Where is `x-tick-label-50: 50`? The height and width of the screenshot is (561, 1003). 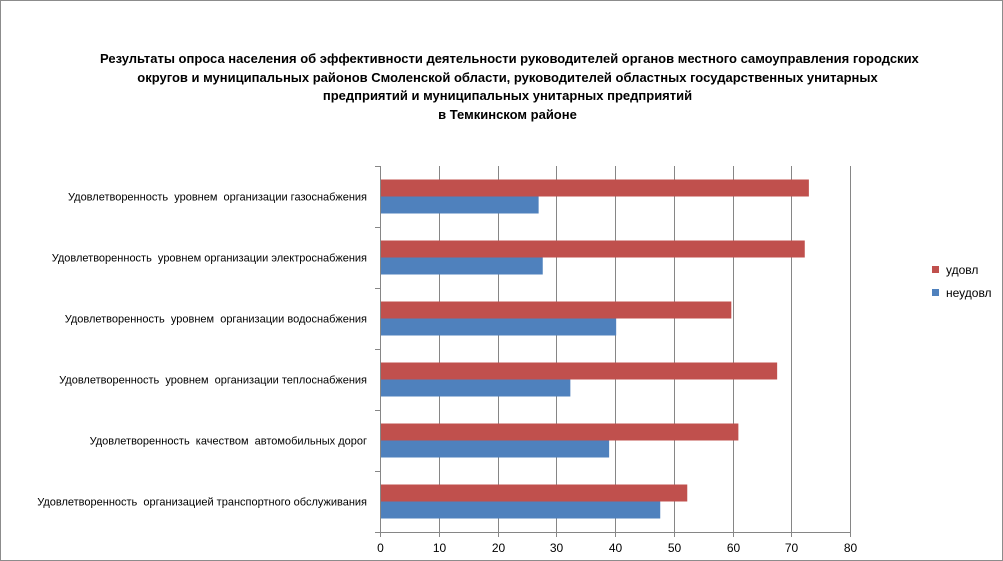
x-tick-label-50: 50 is located at coordinates (675, 548).